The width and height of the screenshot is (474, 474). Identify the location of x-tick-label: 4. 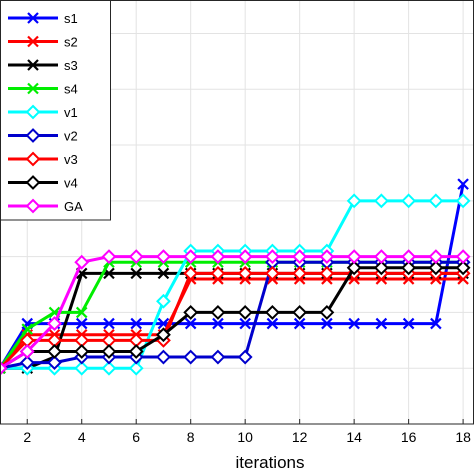
(82, 437).